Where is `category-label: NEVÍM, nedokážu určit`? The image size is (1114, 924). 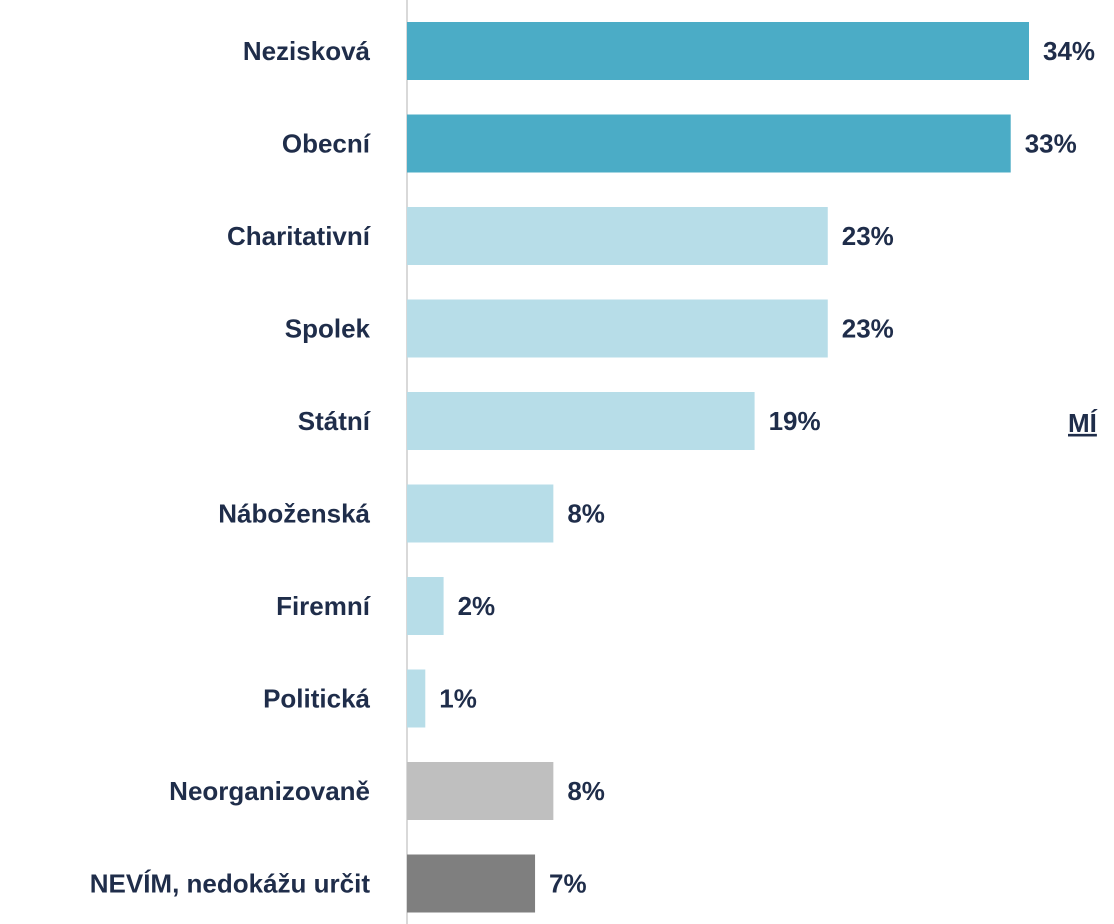 category-label: NEVÍM, nedokážu určit is located at coordinates (230, 883).